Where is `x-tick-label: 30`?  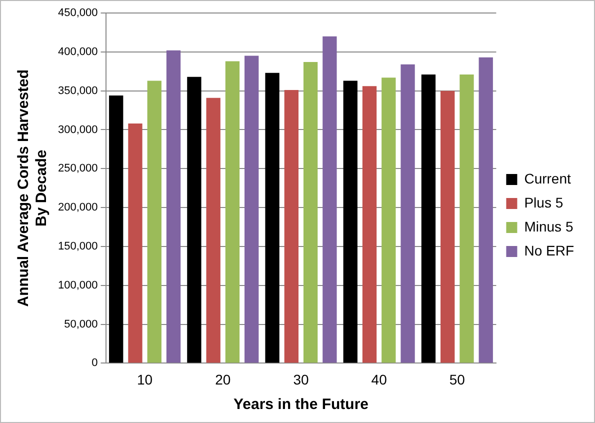 x-tick-label: 30 is located at coordinates (301, 379).